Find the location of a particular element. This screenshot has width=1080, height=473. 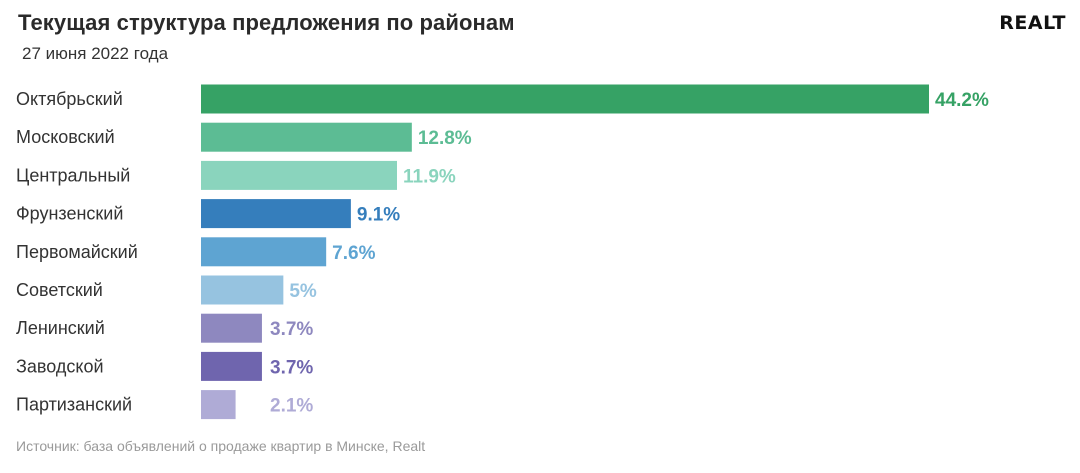

bar-row: Центральный 11.9% is located at coordinates (236, 175).